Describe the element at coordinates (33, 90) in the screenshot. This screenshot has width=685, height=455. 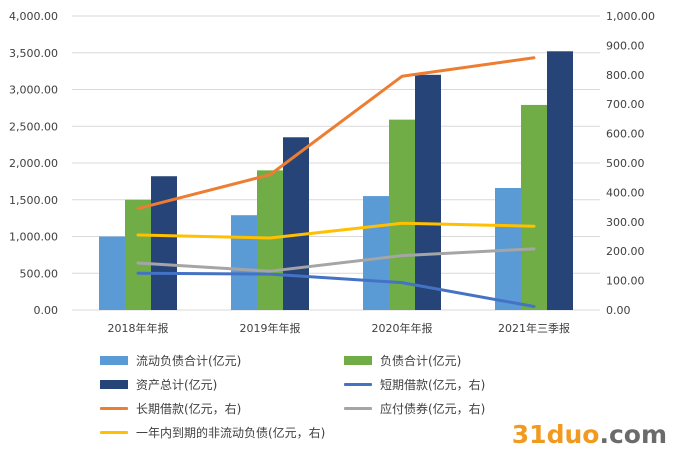
I see `y-left-tick-label: 3,000.00` at that location.